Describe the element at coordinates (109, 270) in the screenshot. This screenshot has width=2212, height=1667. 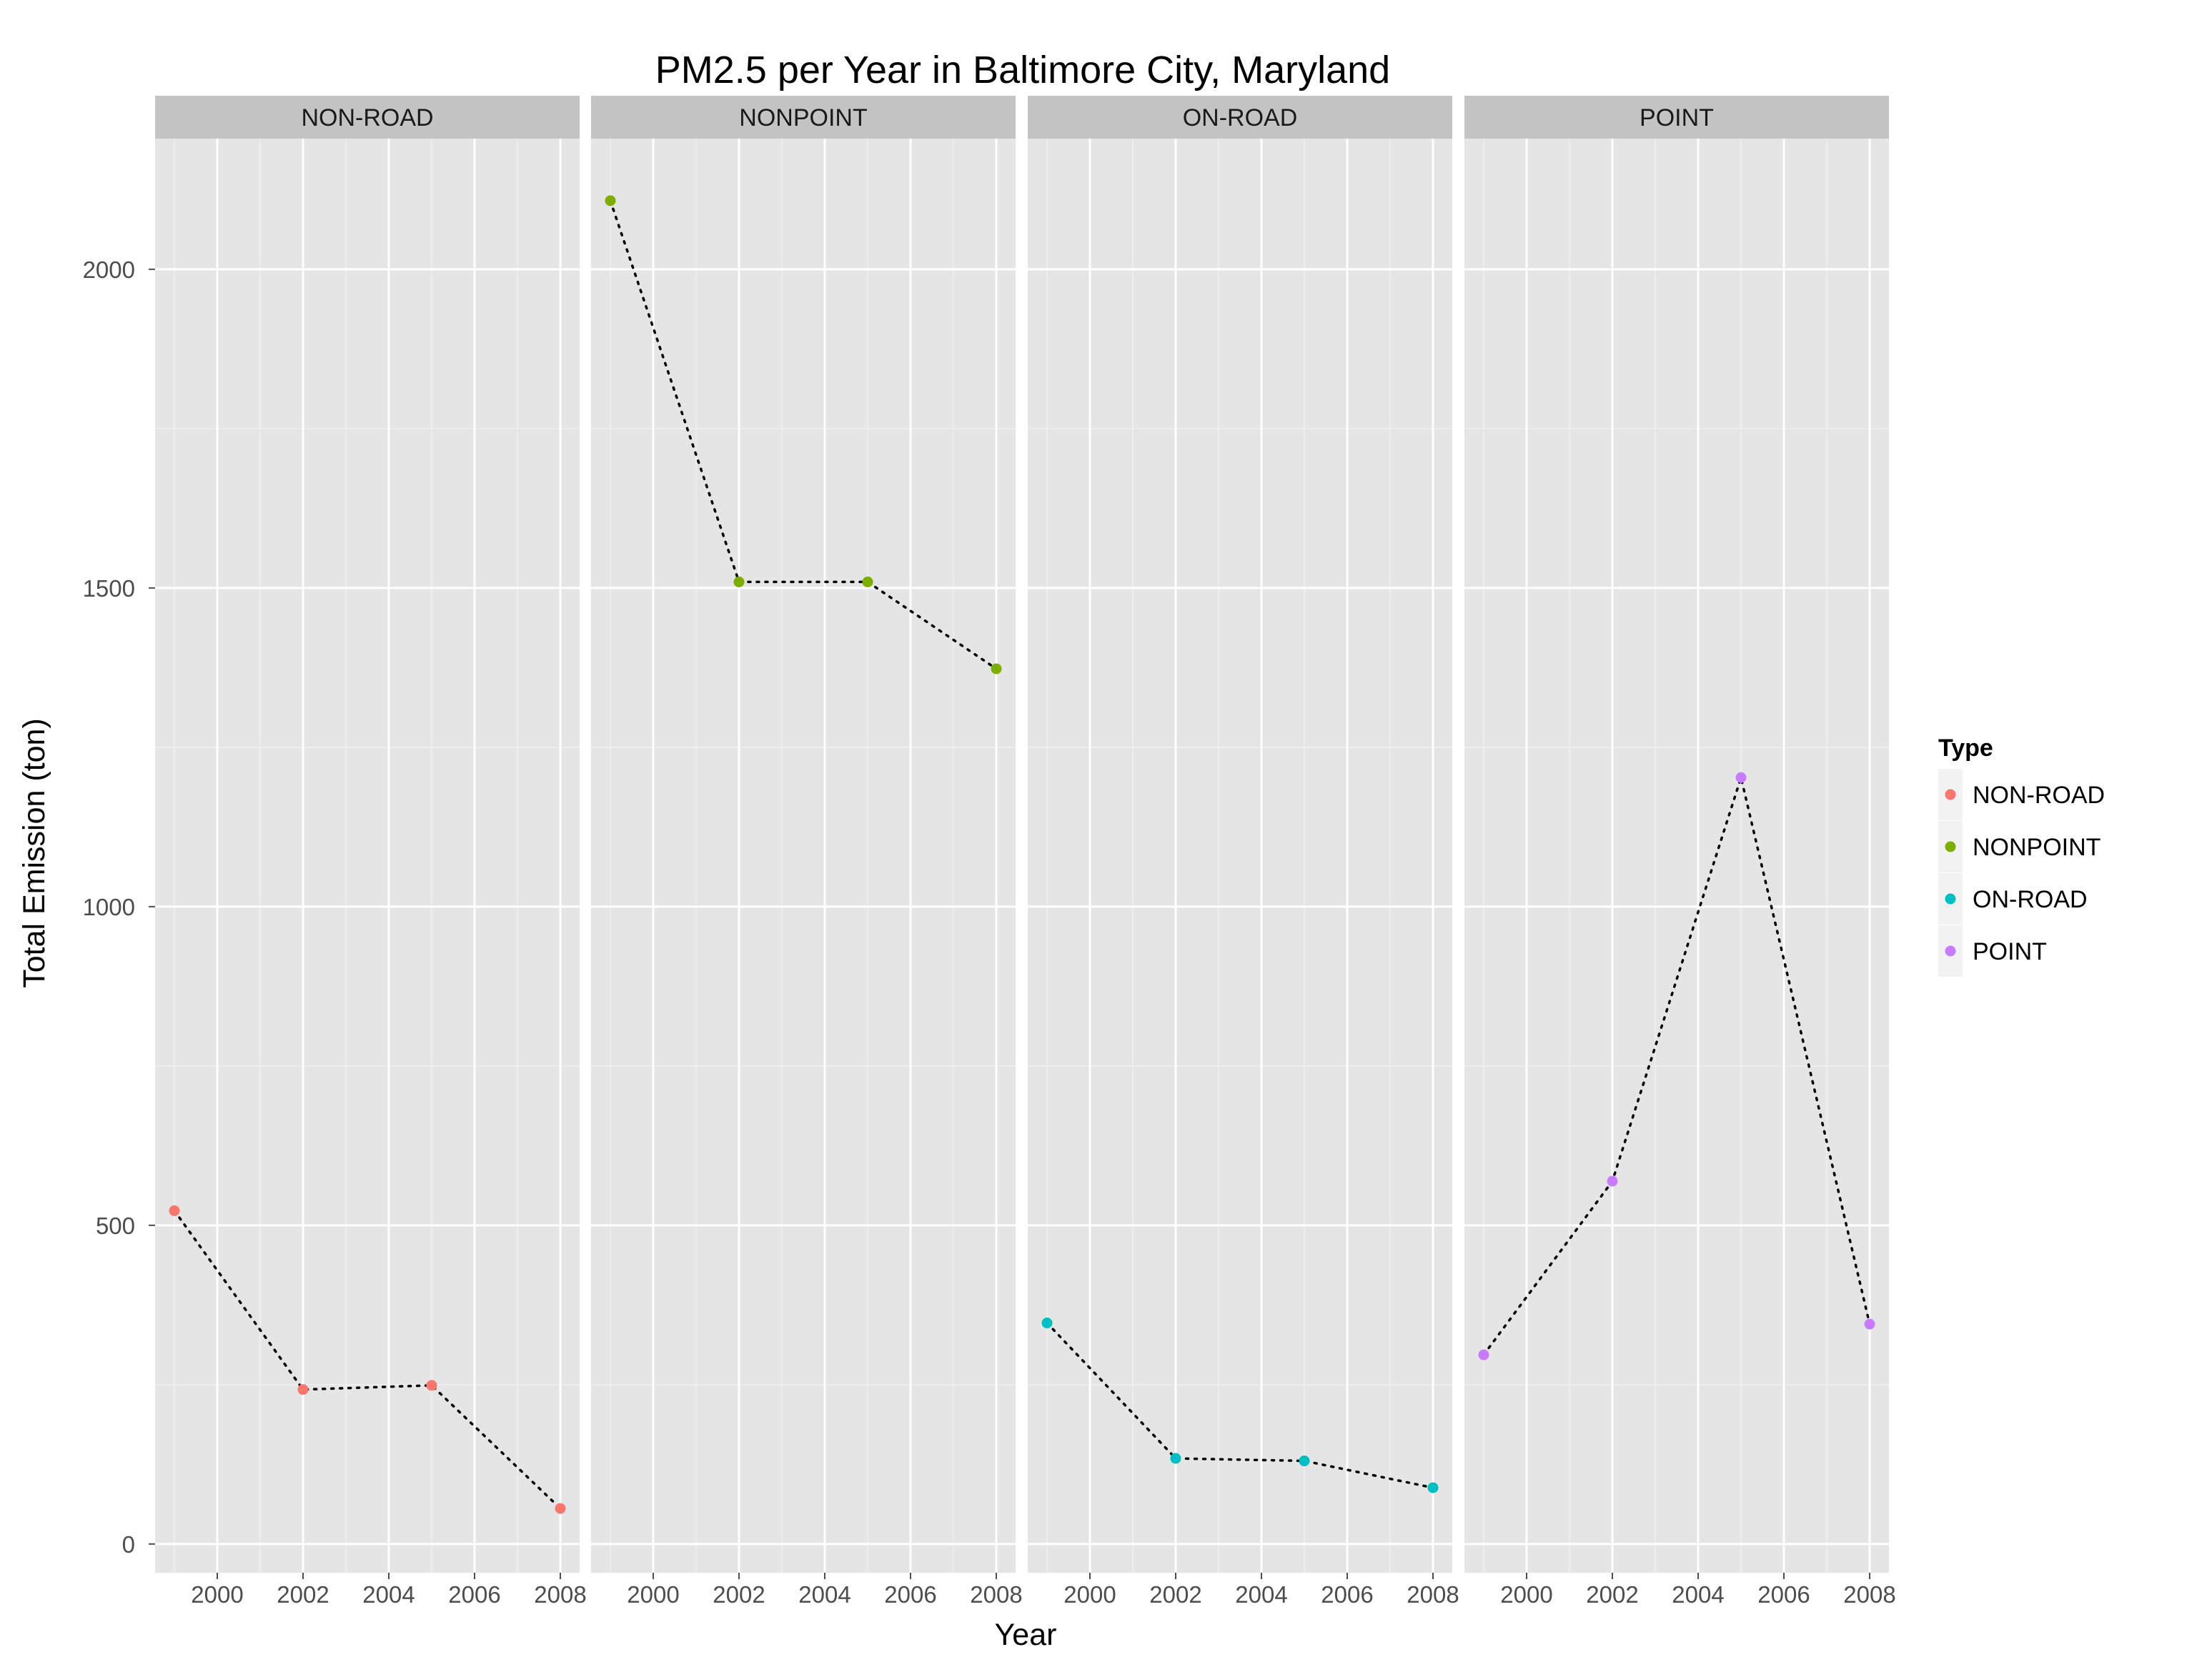
I see `y-tick-label: 2000` at that location.